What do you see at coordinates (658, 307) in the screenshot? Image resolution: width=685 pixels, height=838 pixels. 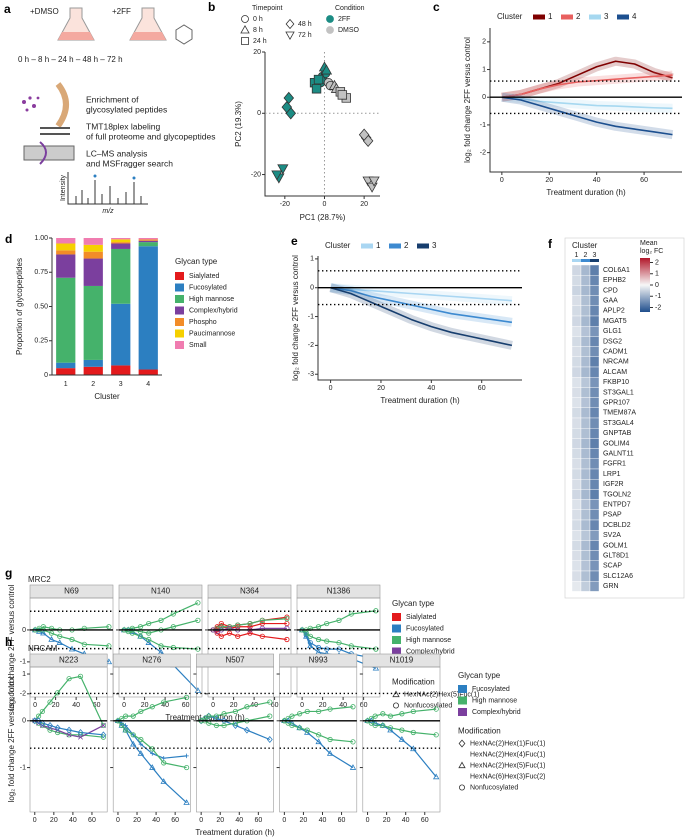 I see `colorbar-tick-label: -2` at bounding box center [658, 307].